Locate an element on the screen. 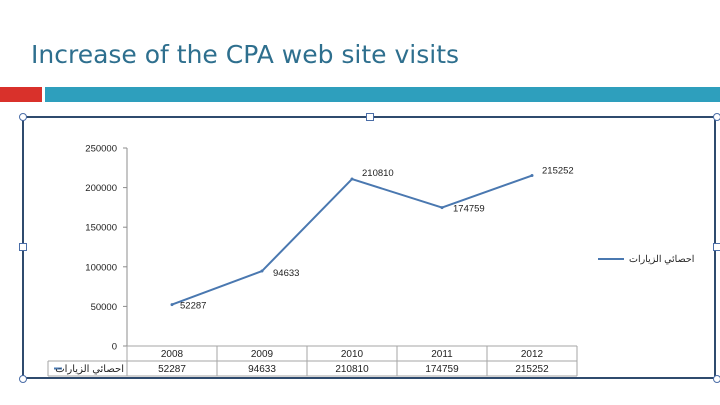  table-row-label: احصائي الزيارات is located at coordinates (89, 369).